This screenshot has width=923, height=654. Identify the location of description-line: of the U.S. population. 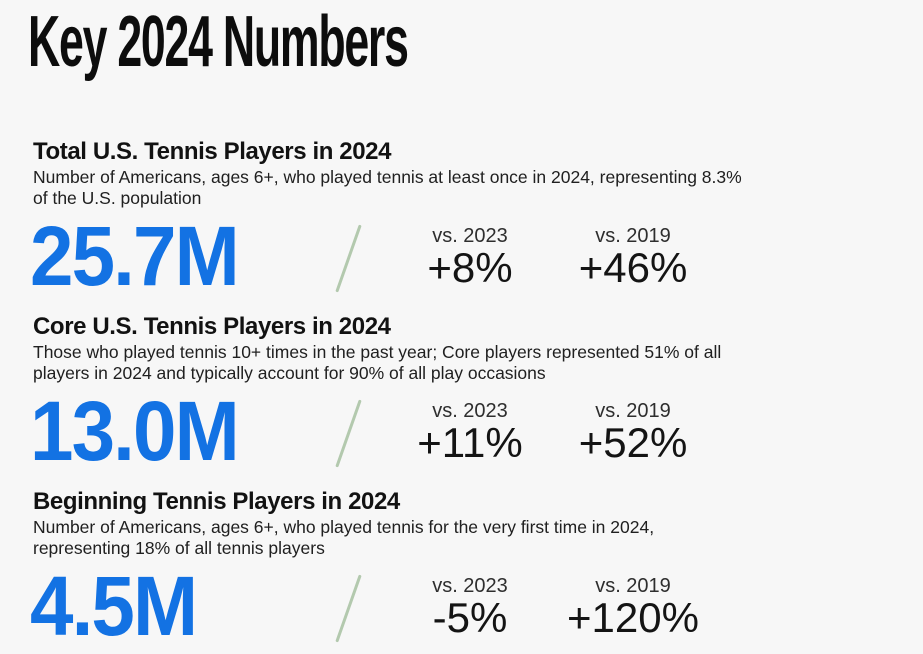
(117, 198).